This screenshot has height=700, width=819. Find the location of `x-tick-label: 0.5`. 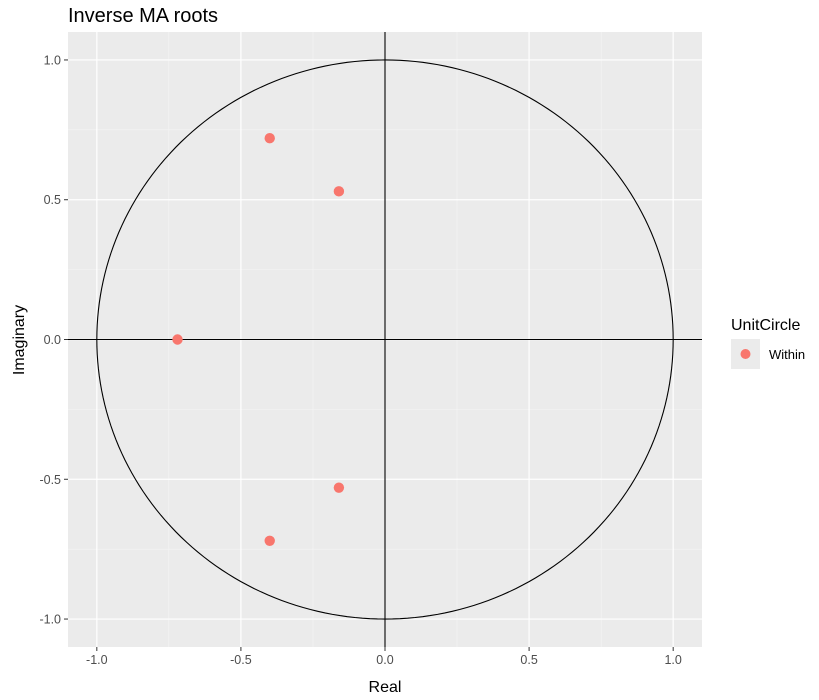

x-tick-label: 0.5 is located at coordinates (528, 660).